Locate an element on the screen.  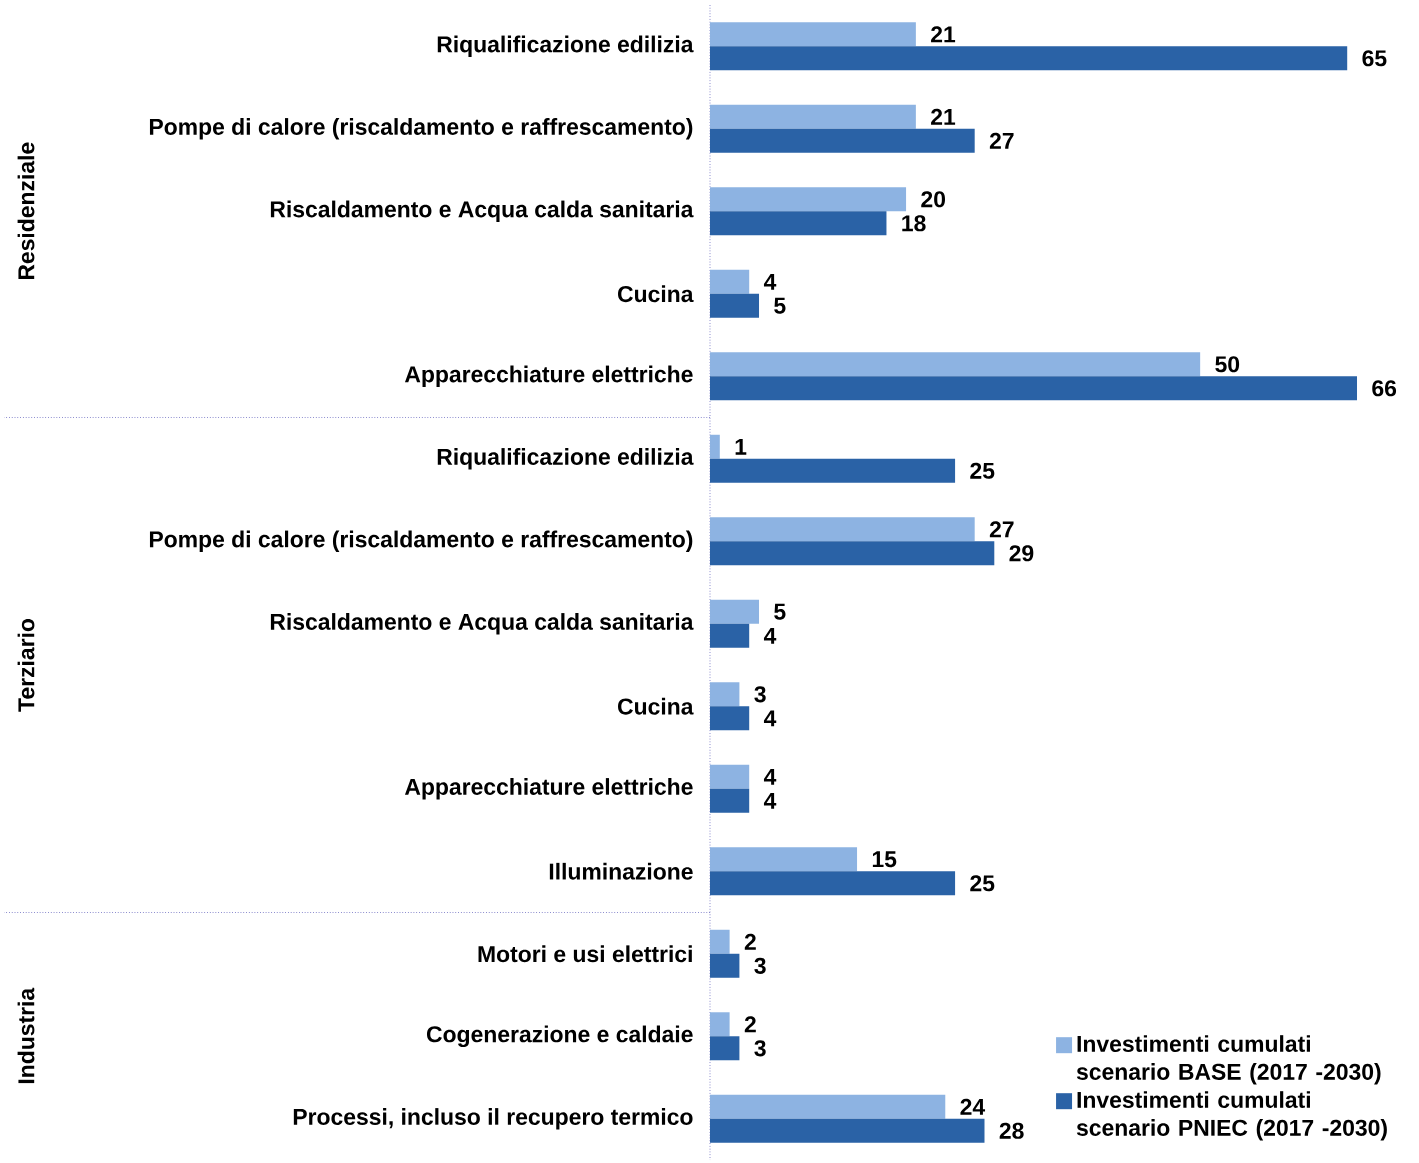
y-tick-label: Processi, incluso il recupero termico is located at coordinates (493, 1119).